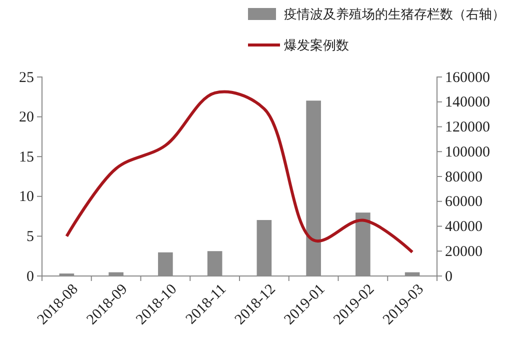 The image size is (518, 351). What do you see at coordinates (26, 157) in the screenshot?
I see `y-tick-label: 15` at bounding box center [26, 157].